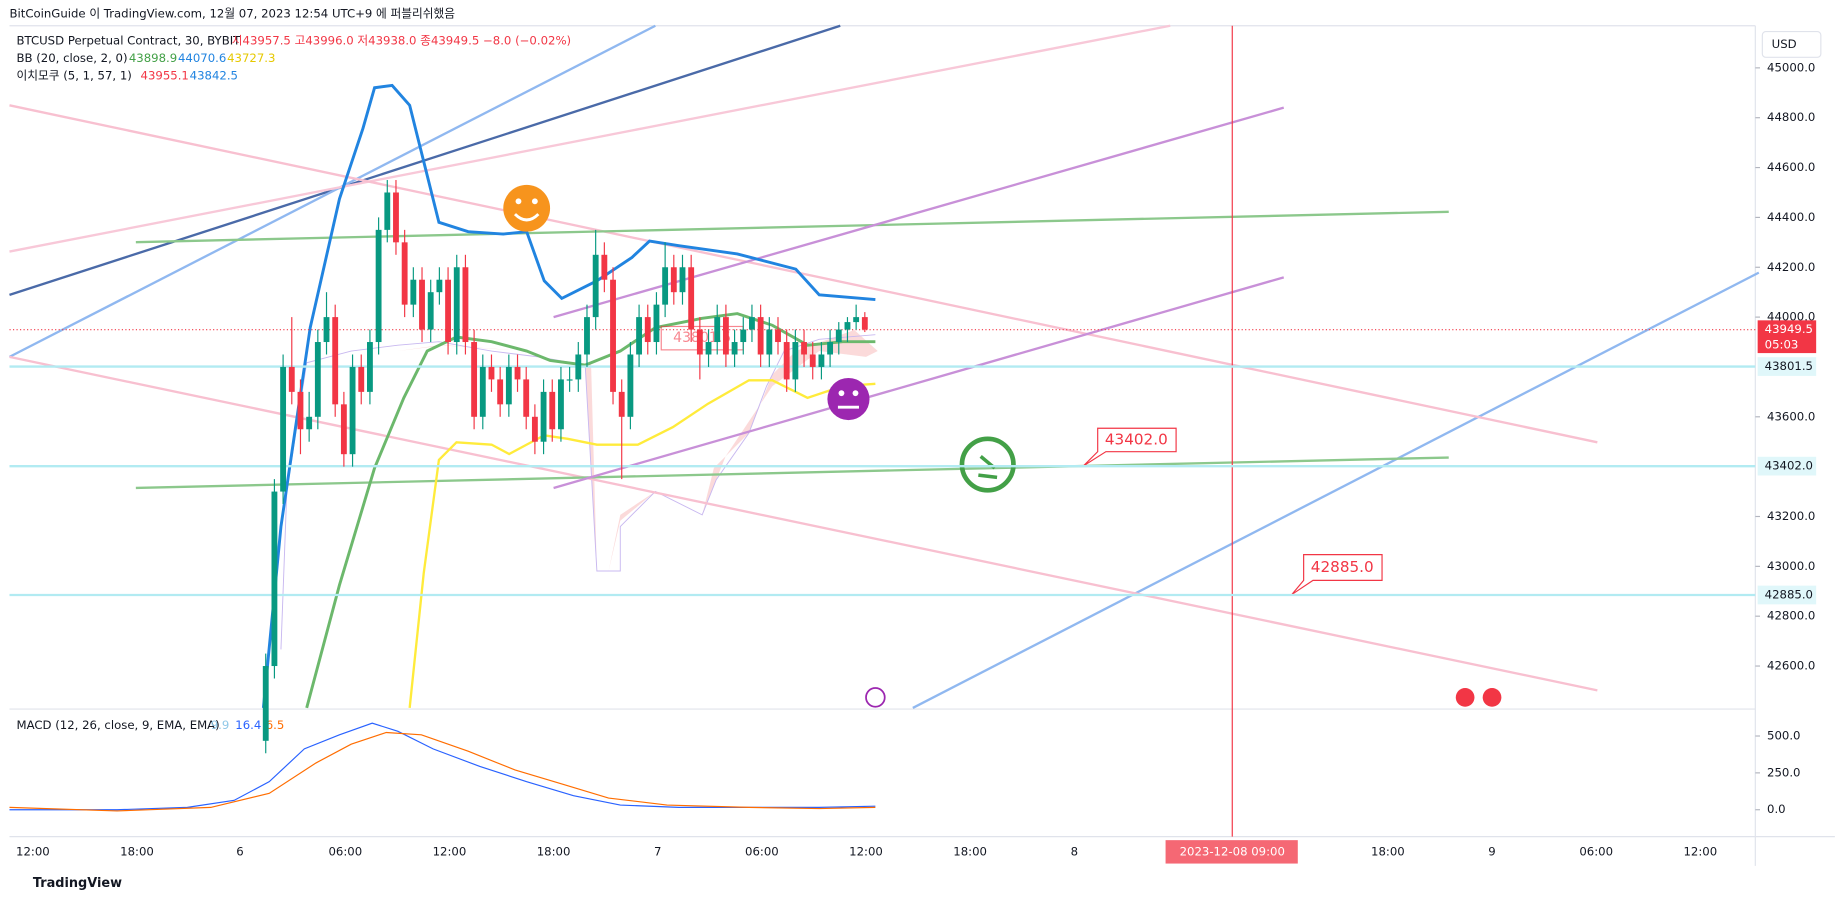 The width and height of the screenshot is (1835, 901). I want to click on cloud-edge, so click(578, 492).